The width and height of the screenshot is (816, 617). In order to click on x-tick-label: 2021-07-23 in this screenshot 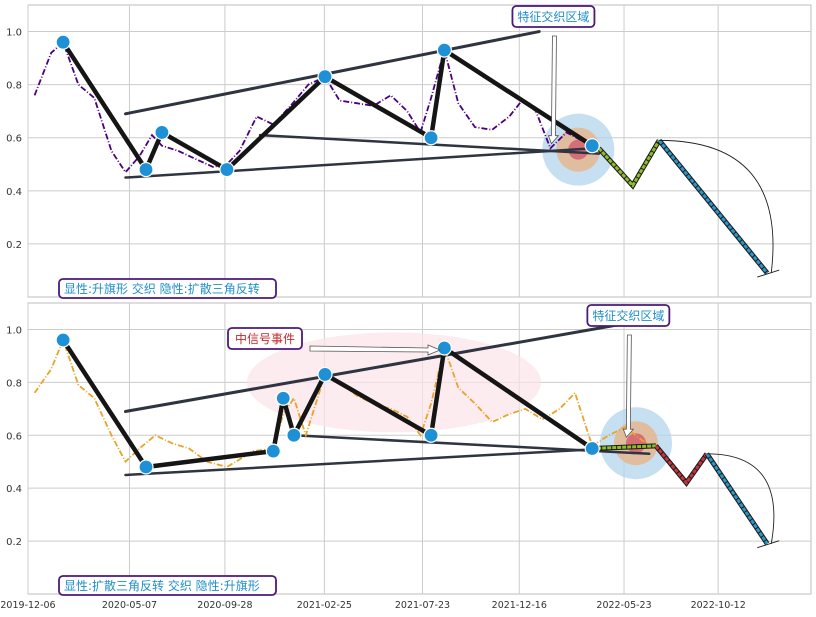, I will do `click(422, 605)`.